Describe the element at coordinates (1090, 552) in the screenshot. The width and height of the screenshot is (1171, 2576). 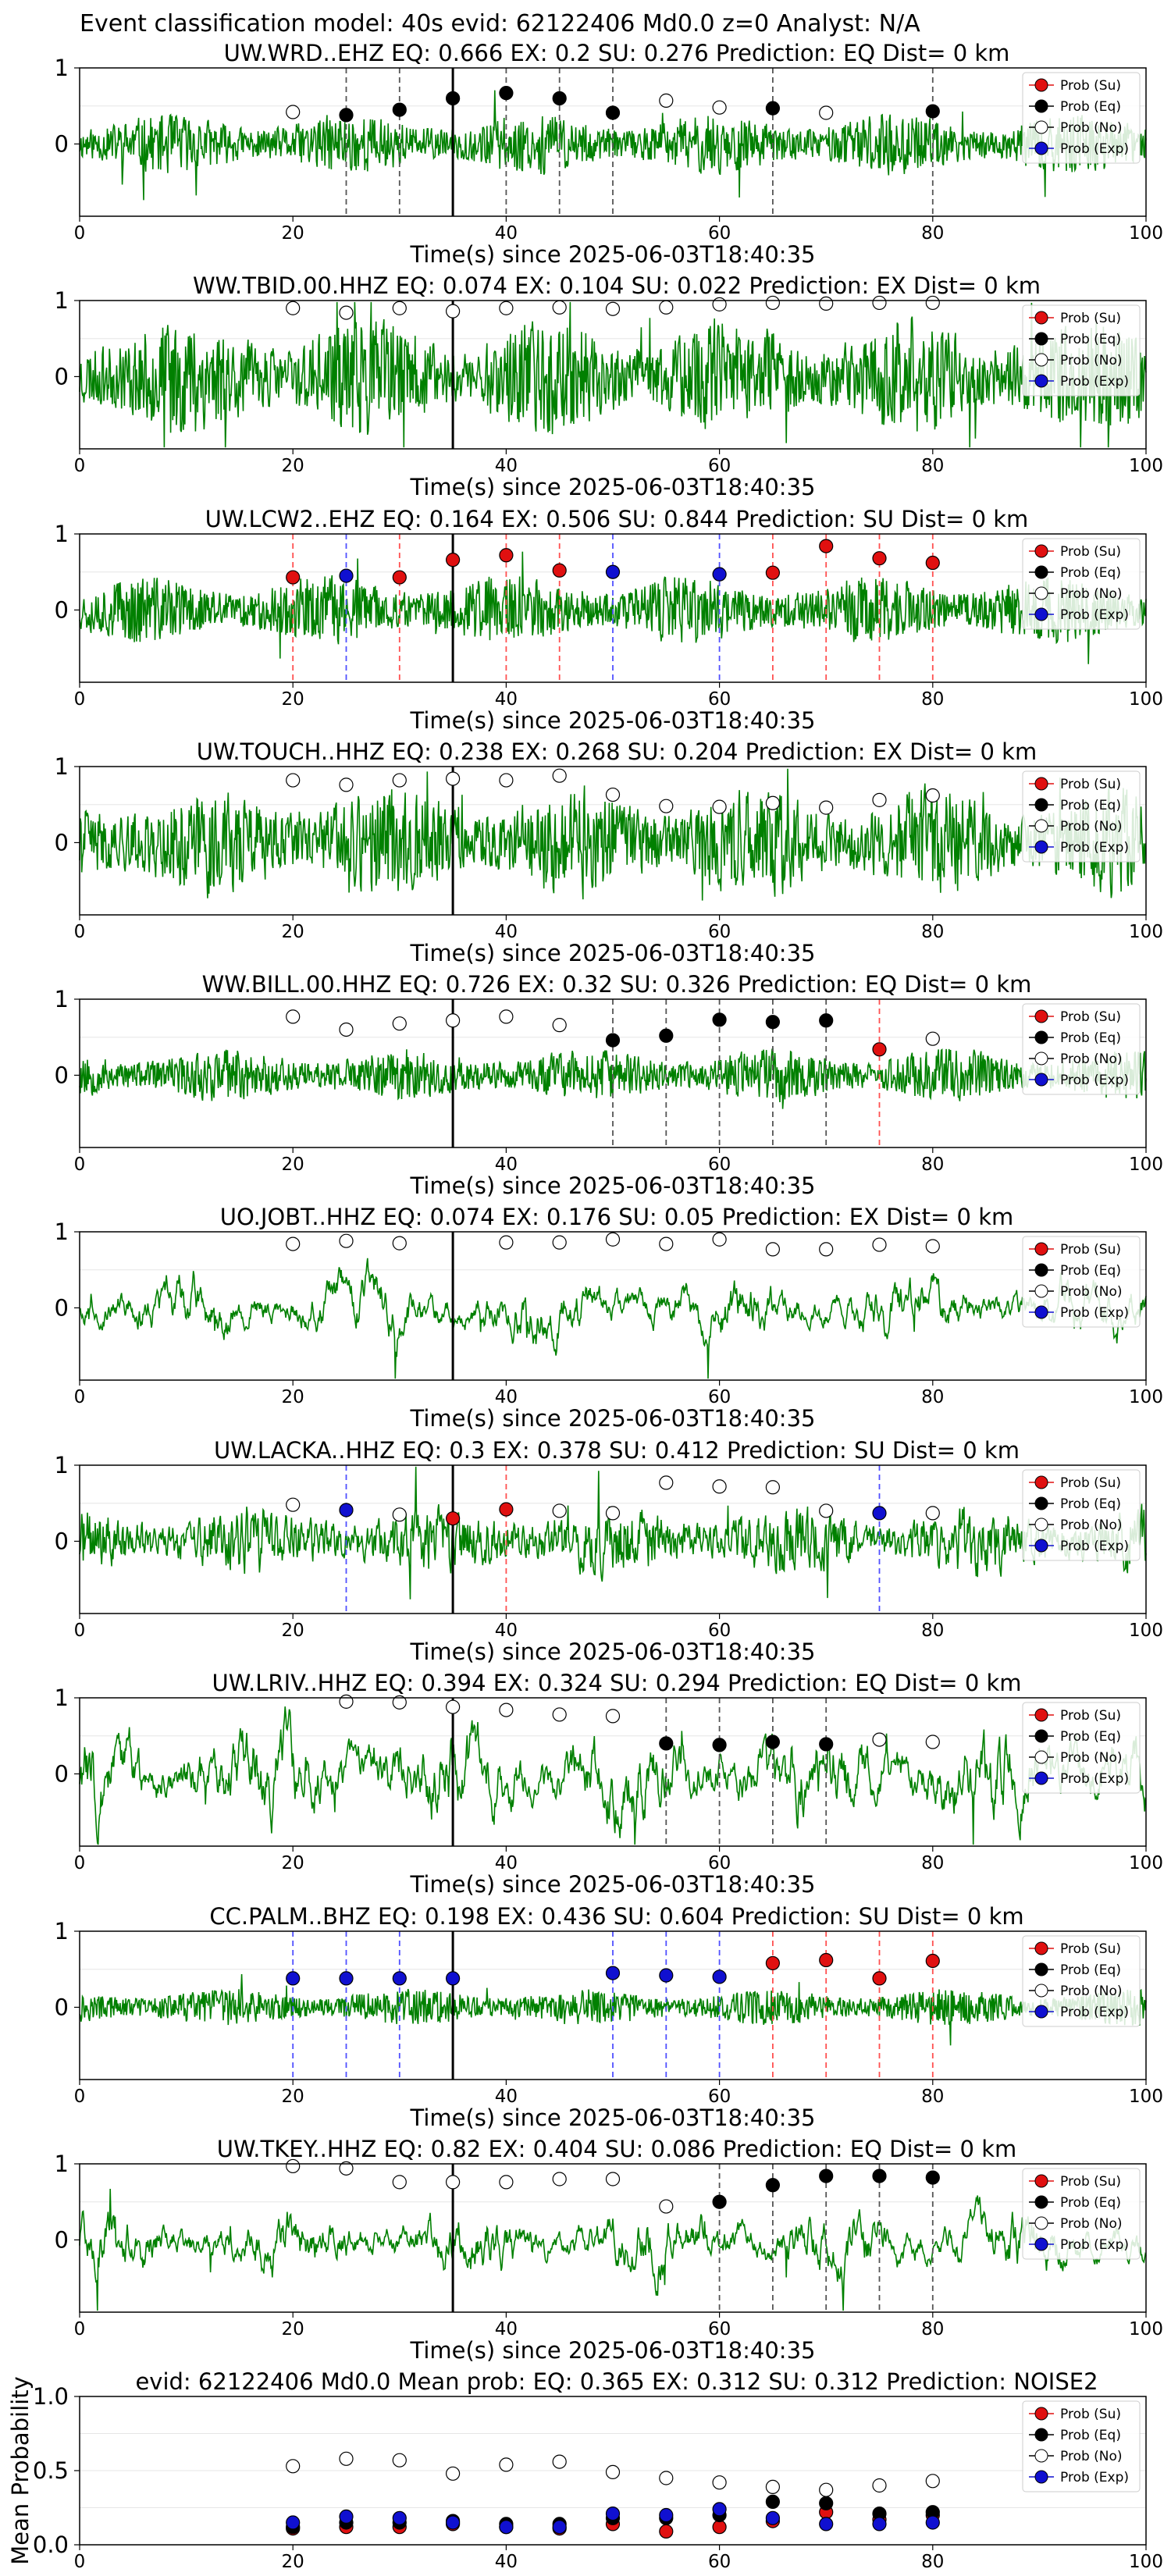
I see `legend-label-su: Prob (Su)` at that location.